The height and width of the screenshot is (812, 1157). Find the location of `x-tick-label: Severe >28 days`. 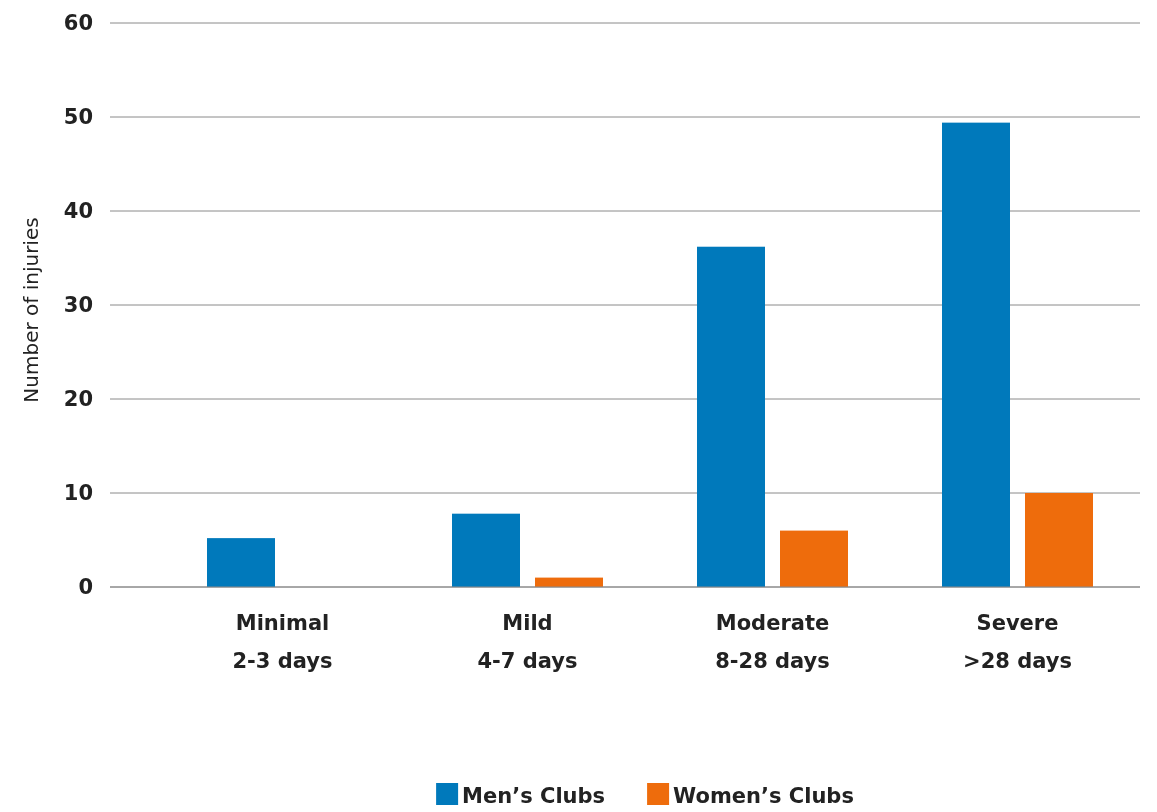

x-tick-label: Severe >28 days is located at coordinates (1017, 642).